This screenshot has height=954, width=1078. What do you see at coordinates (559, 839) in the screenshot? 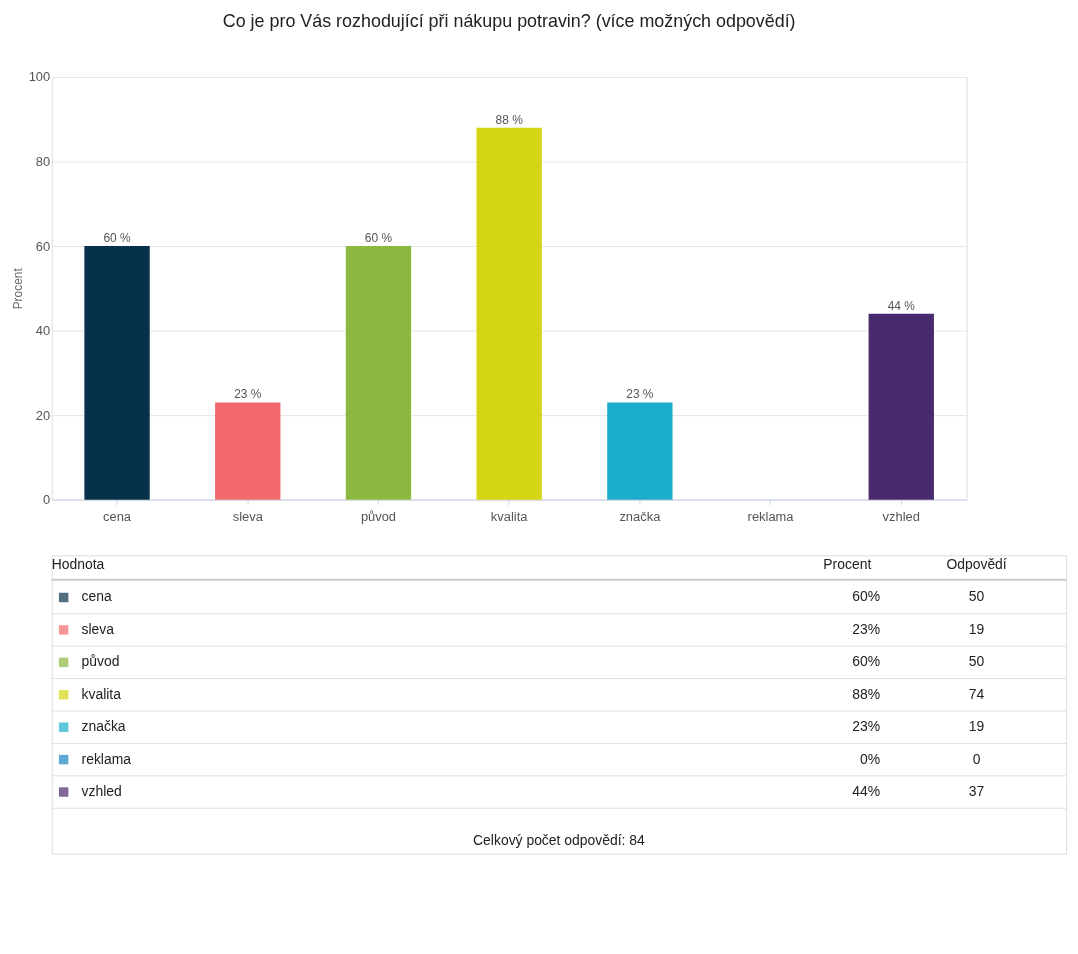
I see `text: Celkový počet odpovědí: 84` at bounding box center [559, 839].